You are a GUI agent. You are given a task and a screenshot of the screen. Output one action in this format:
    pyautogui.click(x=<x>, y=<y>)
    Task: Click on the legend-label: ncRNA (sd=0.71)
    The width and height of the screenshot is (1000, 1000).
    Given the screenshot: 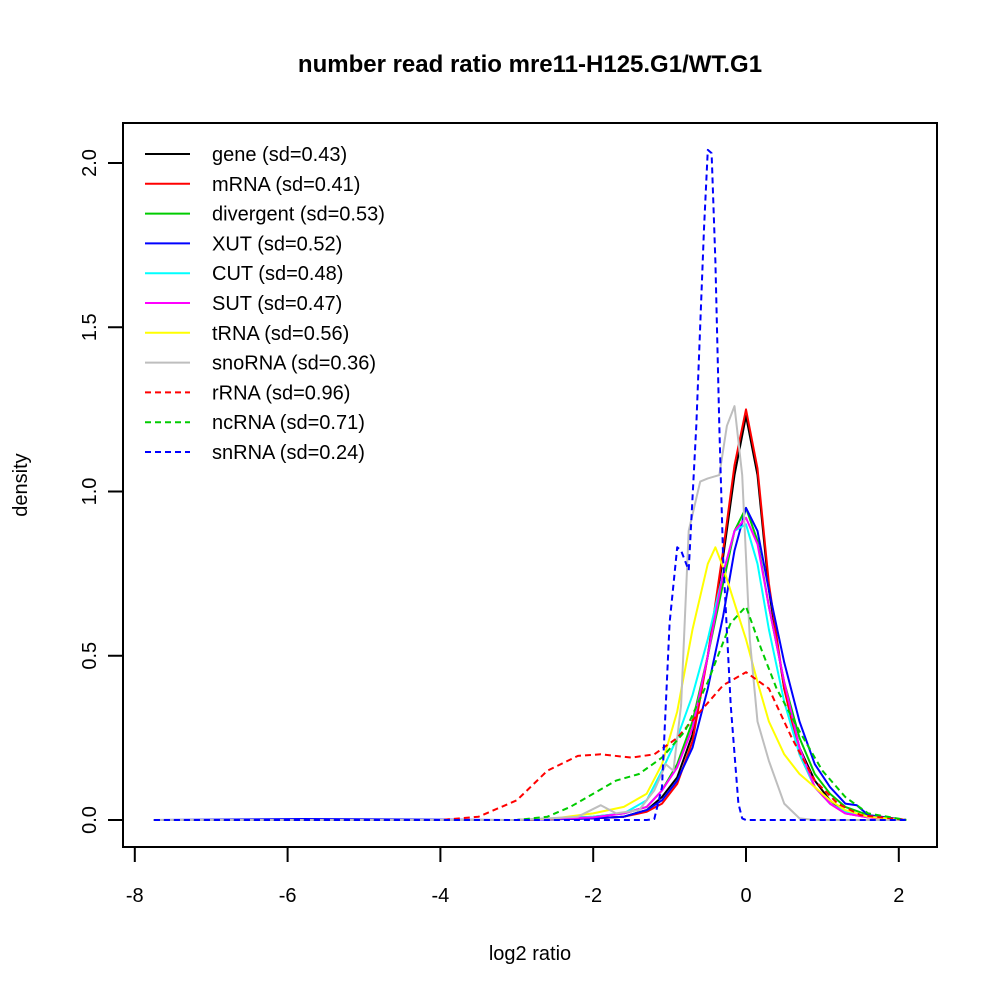 What is the action you would take?
    pyautogui.click(x=288, y=423)
    